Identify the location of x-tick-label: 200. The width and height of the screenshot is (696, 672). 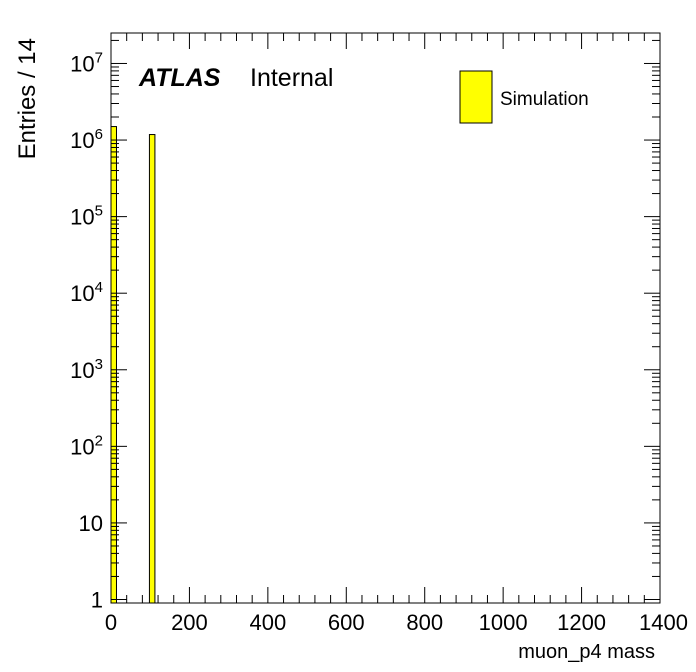
(189, 622).